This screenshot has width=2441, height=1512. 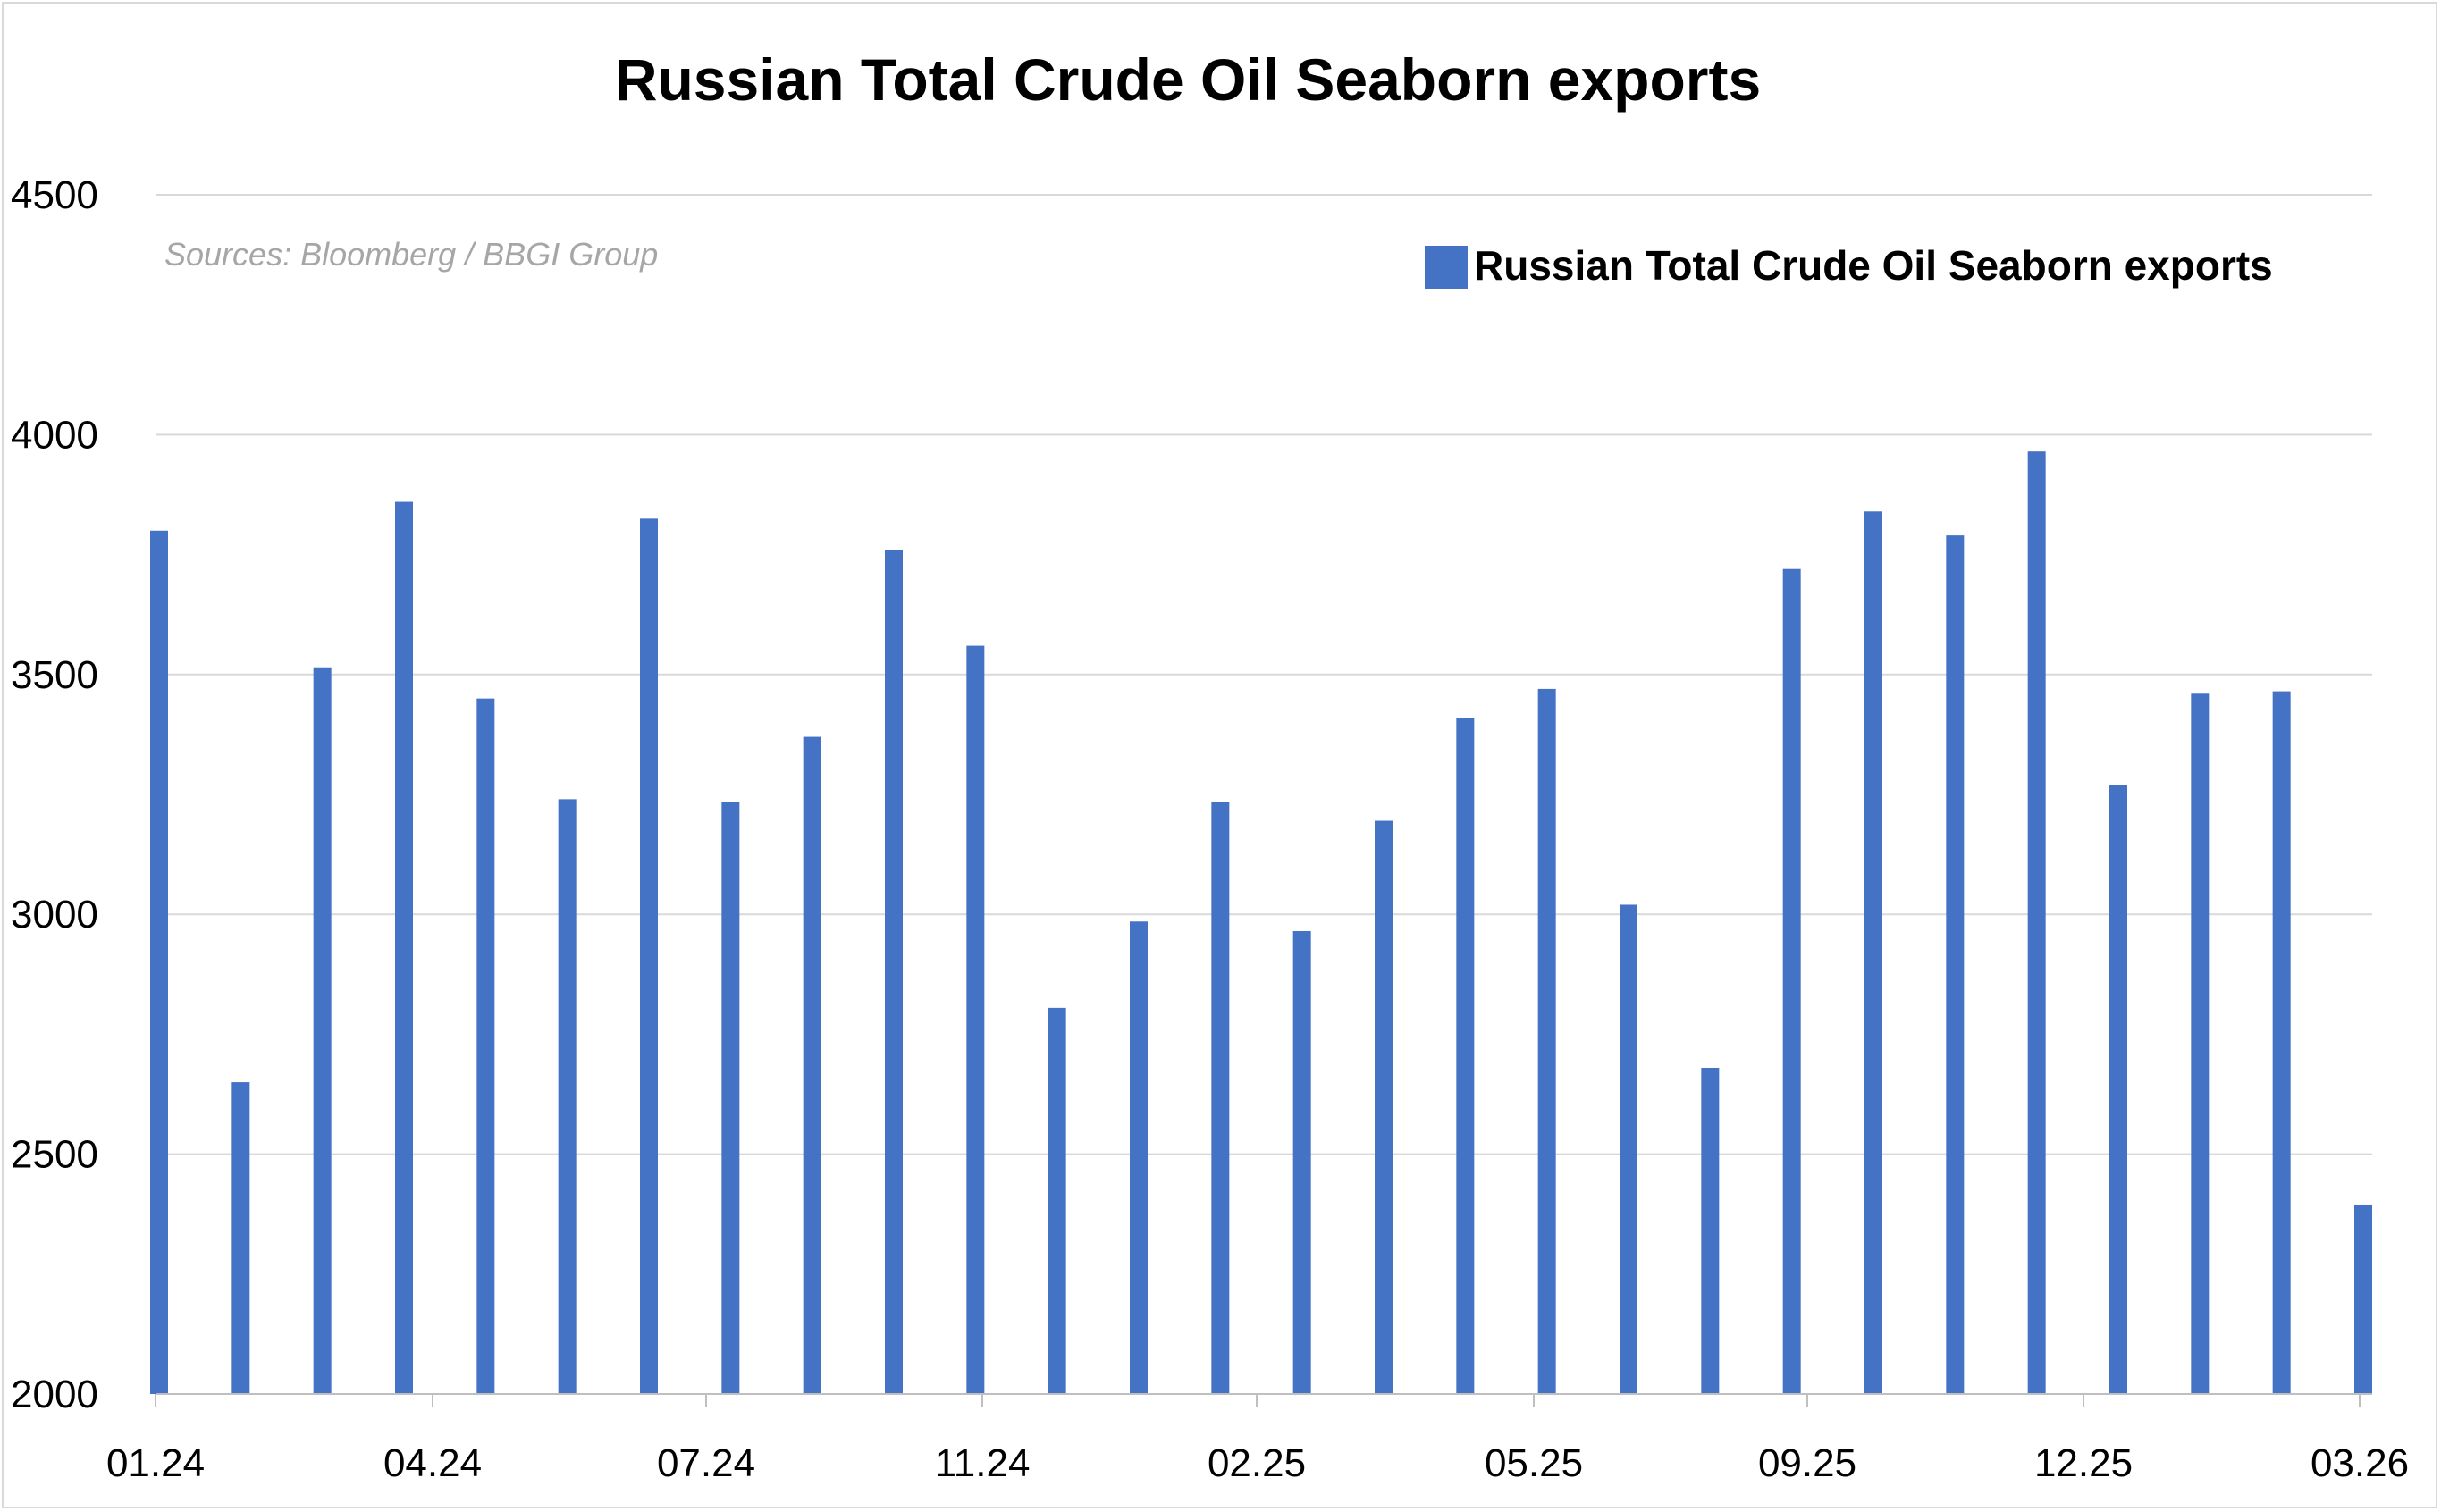 I want to click on y-tick-label: 4000, so click(x=54, y=435).